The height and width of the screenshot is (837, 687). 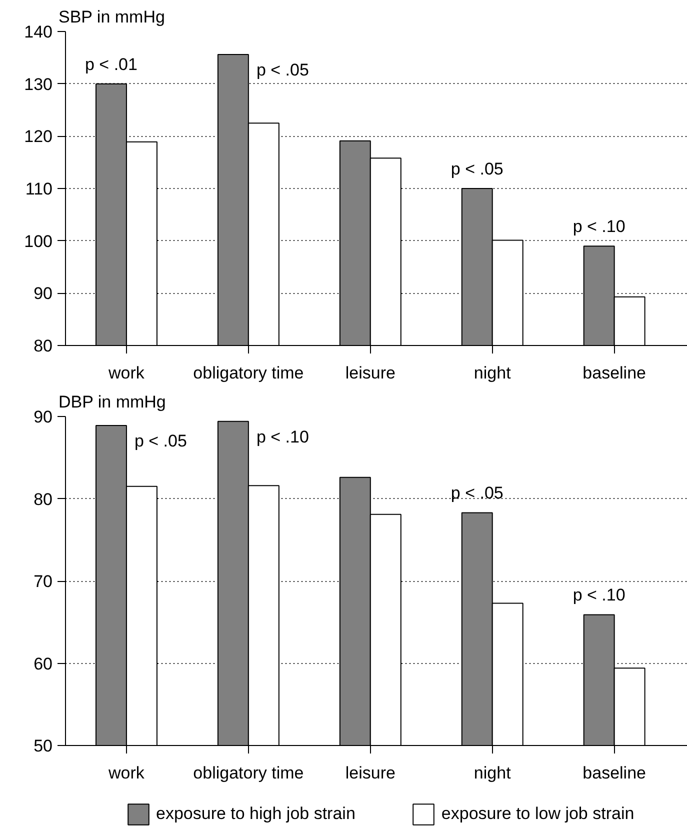 I want to click on y-tick-label: 130, so click(x=38, y=84).